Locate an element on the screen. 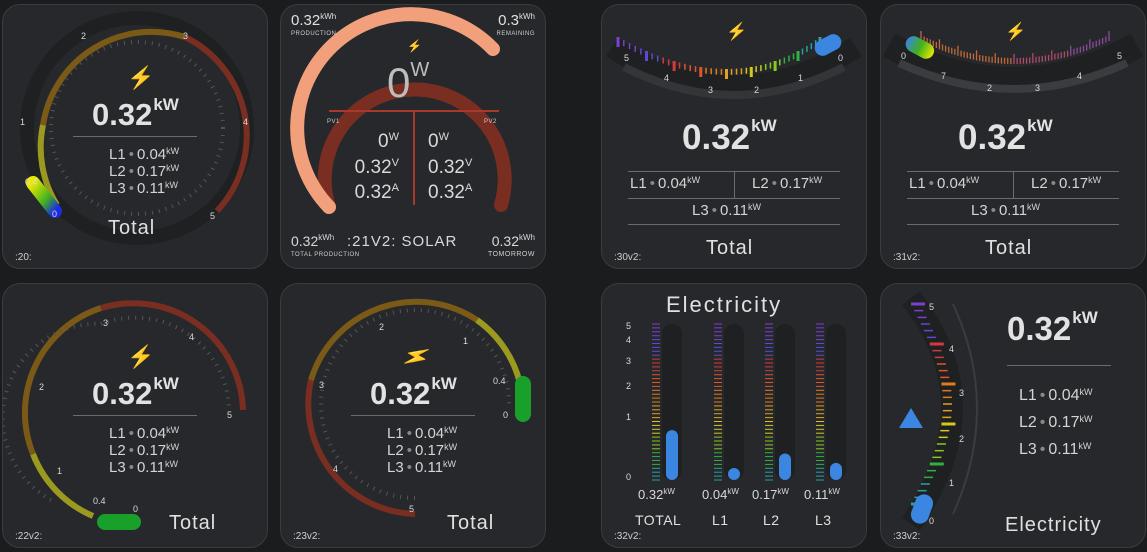 The height and width of the screenshot is (552, 1147). tomorrow-value: 0.32kWh is located at coordinates (513, 241).